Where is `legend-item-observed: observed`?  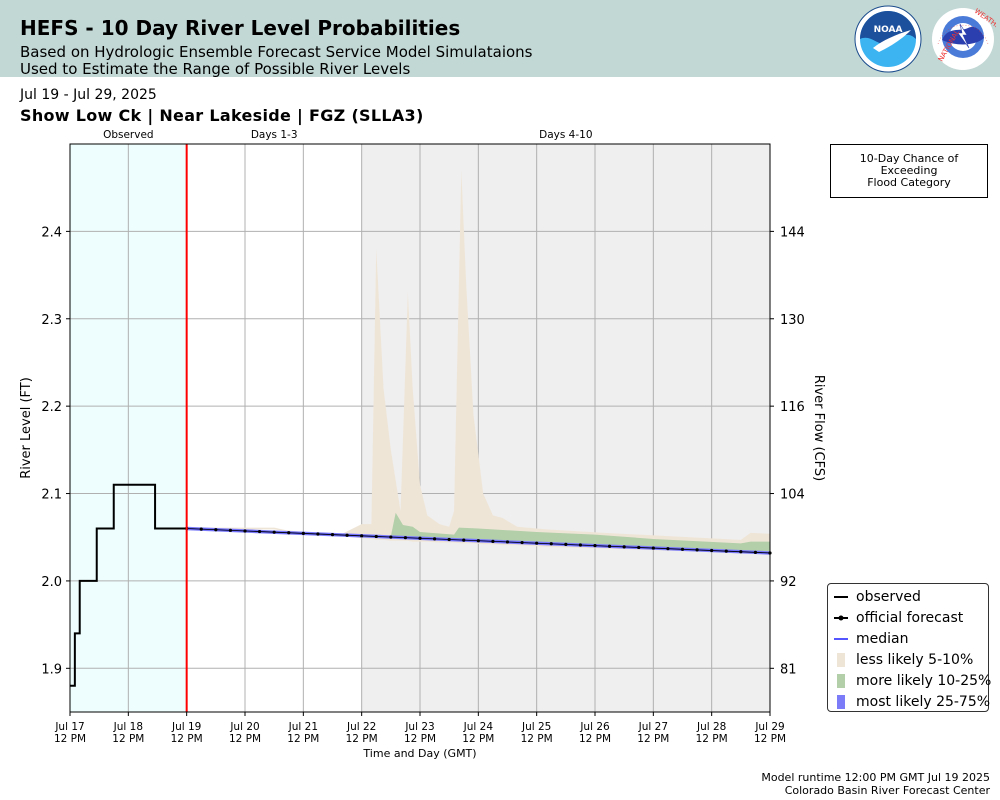 legend-item-observed: observed is located at coordinates (877, 597).